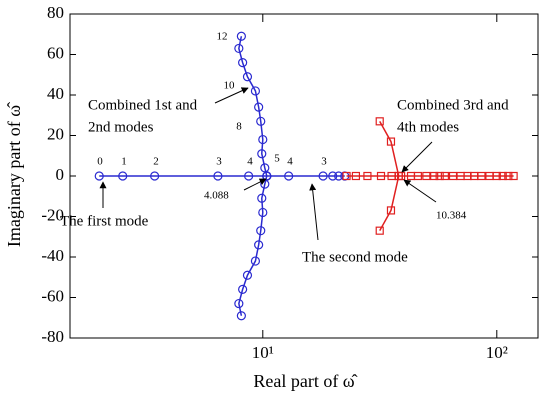 The height and width of the screenshot is (401, 550). I want to click on y-tick-label: 60, so click(55, 52).